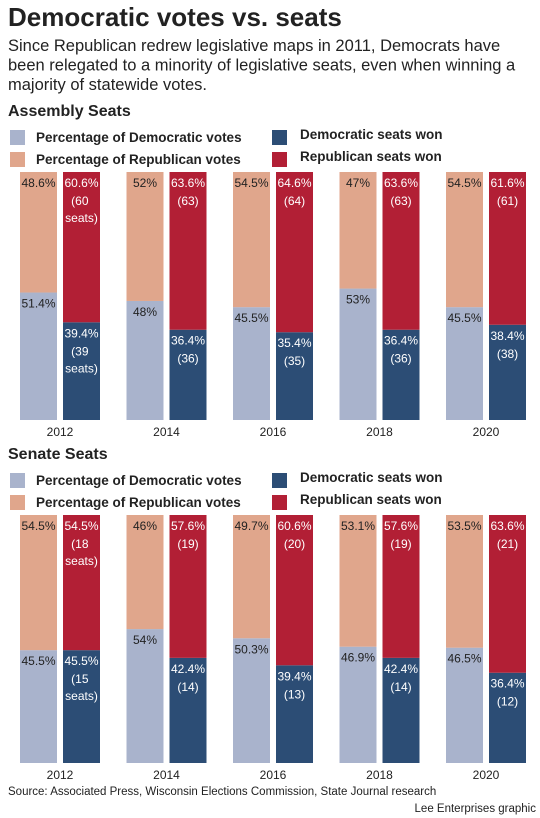  I want to click on value-label: 36.4%, so click(188, 341).